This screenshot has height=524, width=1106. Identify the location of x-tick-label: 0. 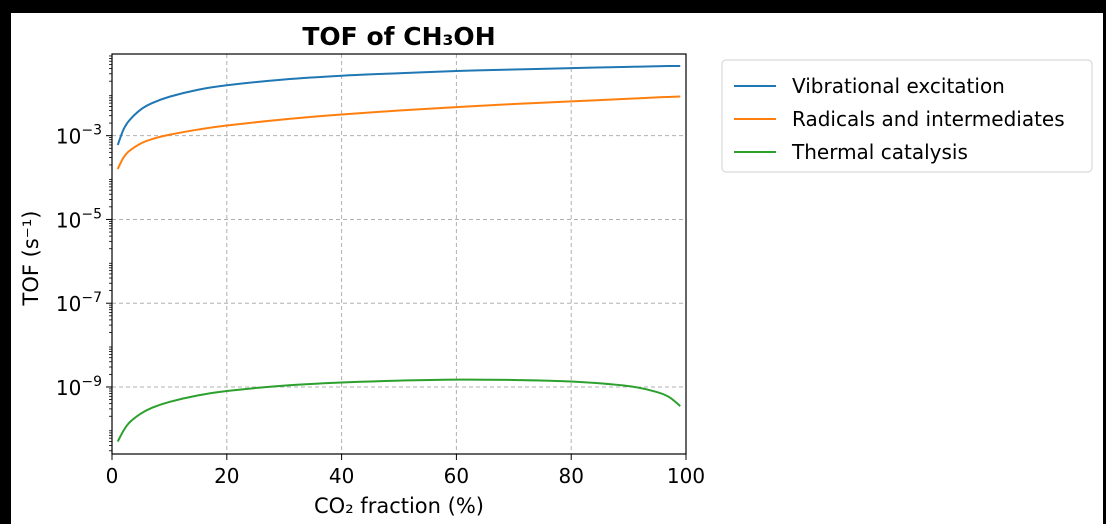
(112, 476).